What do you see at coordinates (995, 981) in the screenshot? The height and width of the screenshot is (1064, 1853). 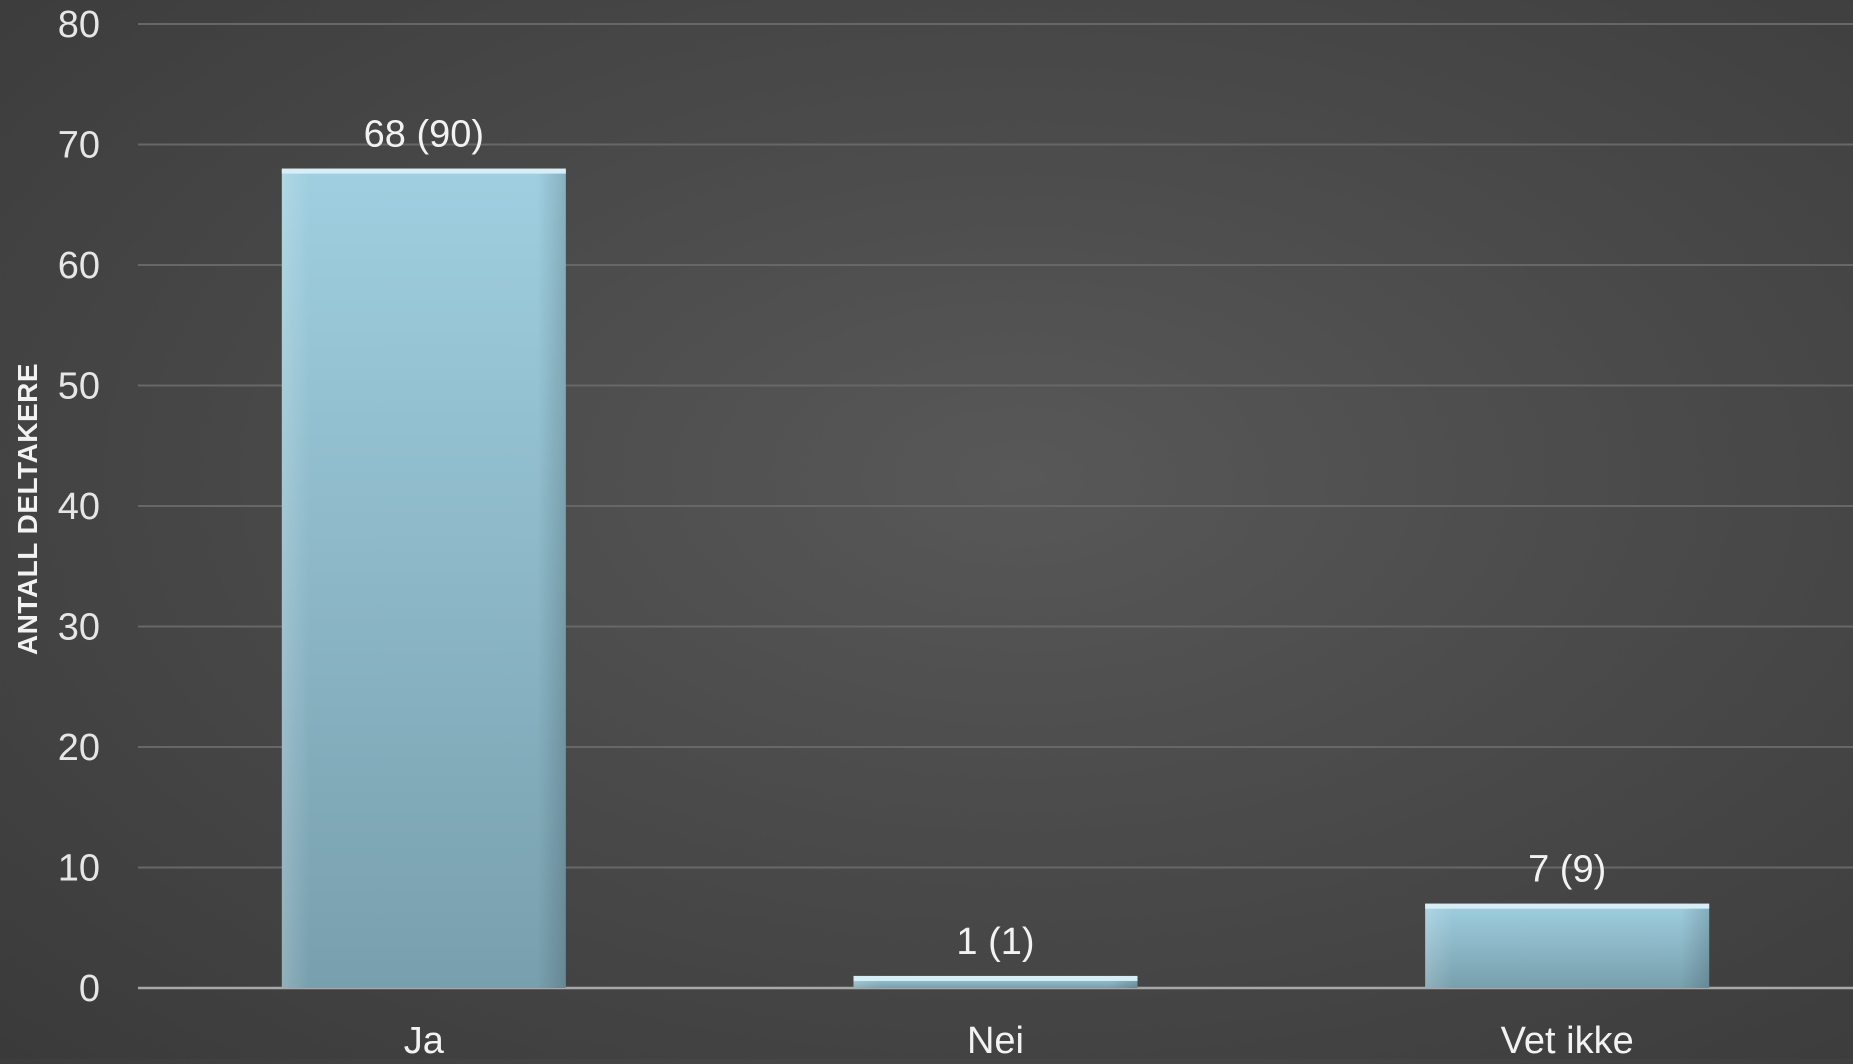 I see `bar-nei` at bounding box center [995, 981].